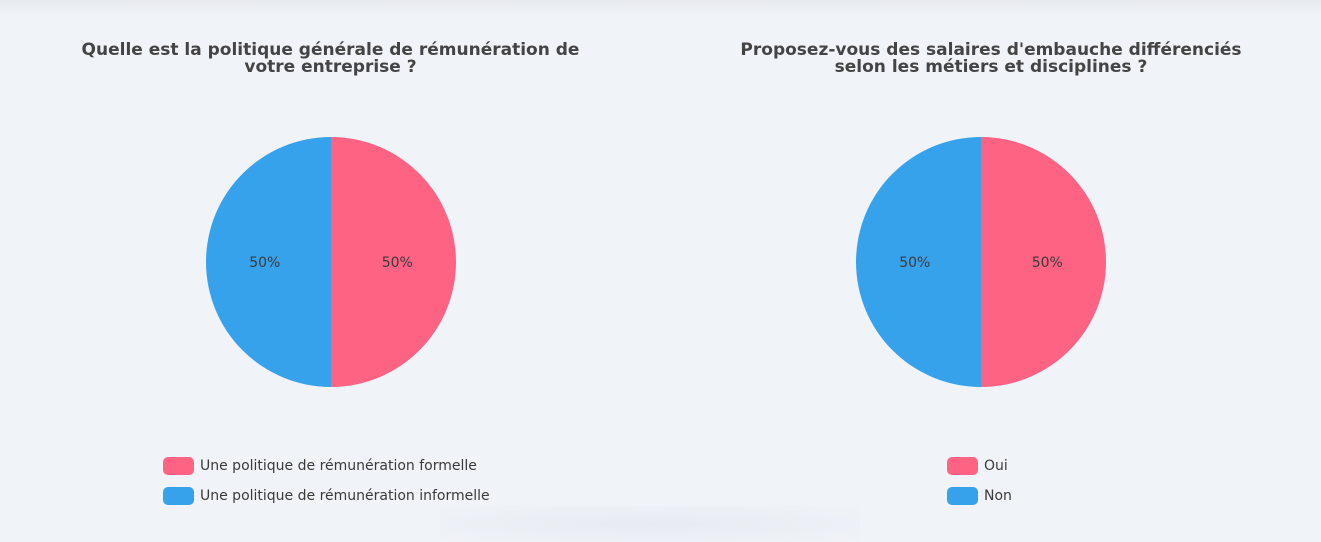 The image size is (1321, 542). What do you see at coordinates (996, 466) in the screenshot?
I see `legend-label: Oui` at bounding box center [996, 466].